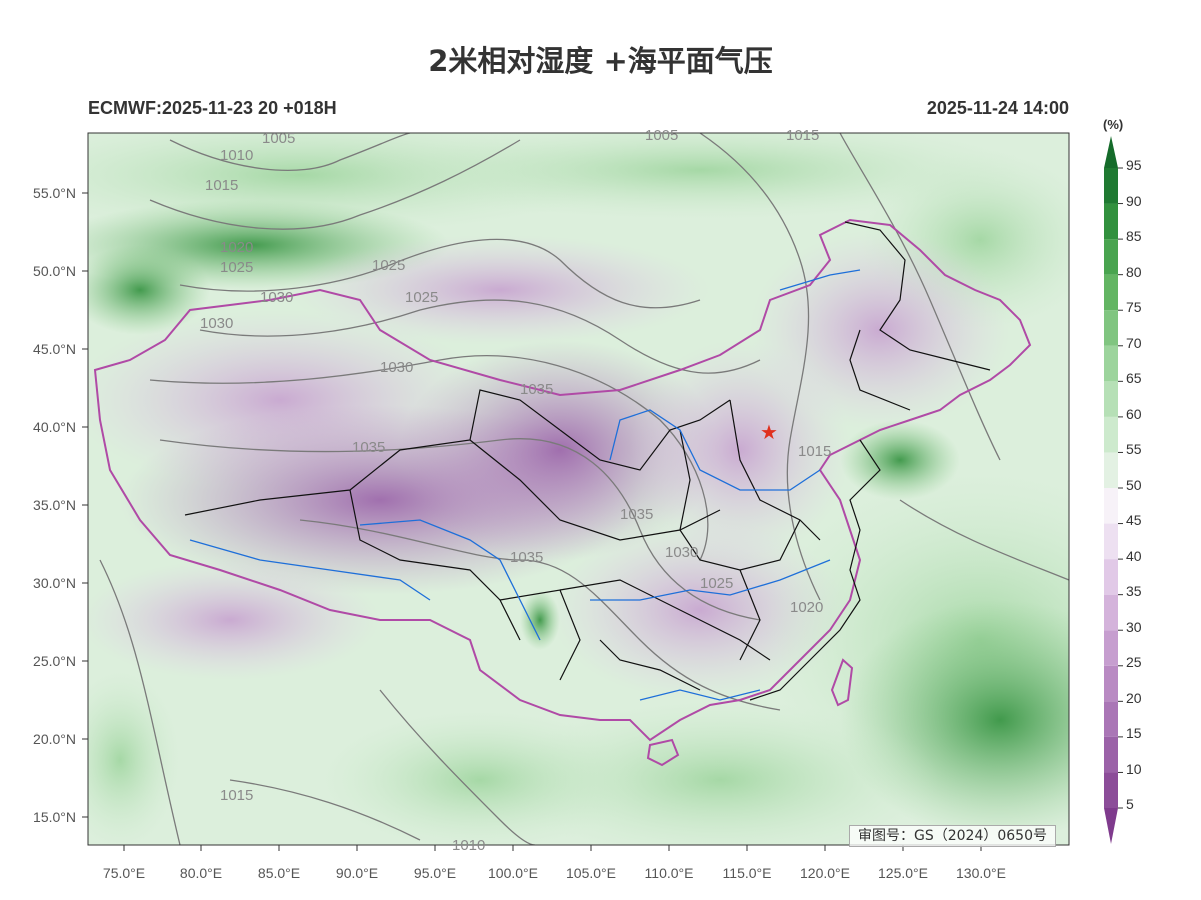  I want to click on lat-label: 50.0°N, so click(54, 271).